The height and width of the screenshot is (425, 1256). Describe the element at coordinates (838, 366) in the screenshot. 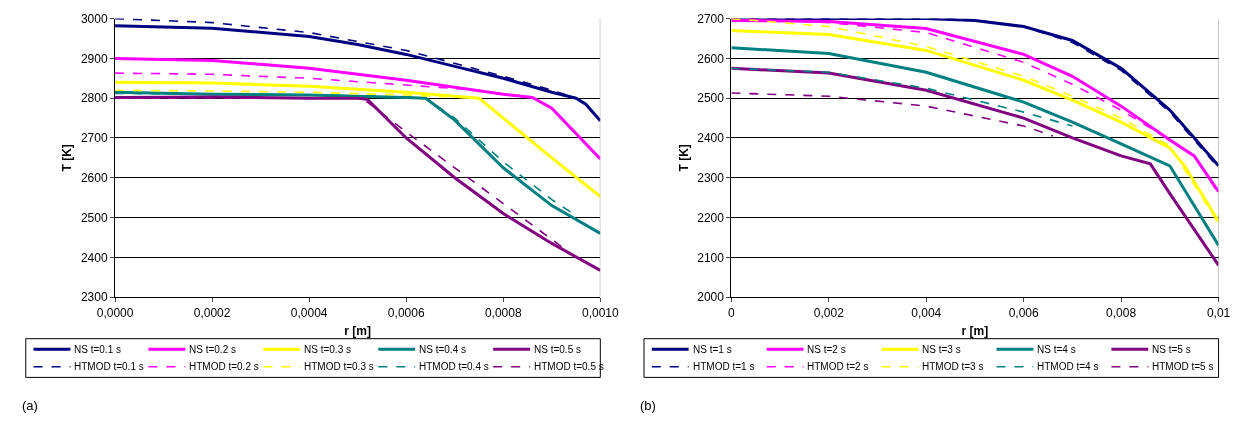

I see `legend-label: HTMOD t=2 s` at that location.